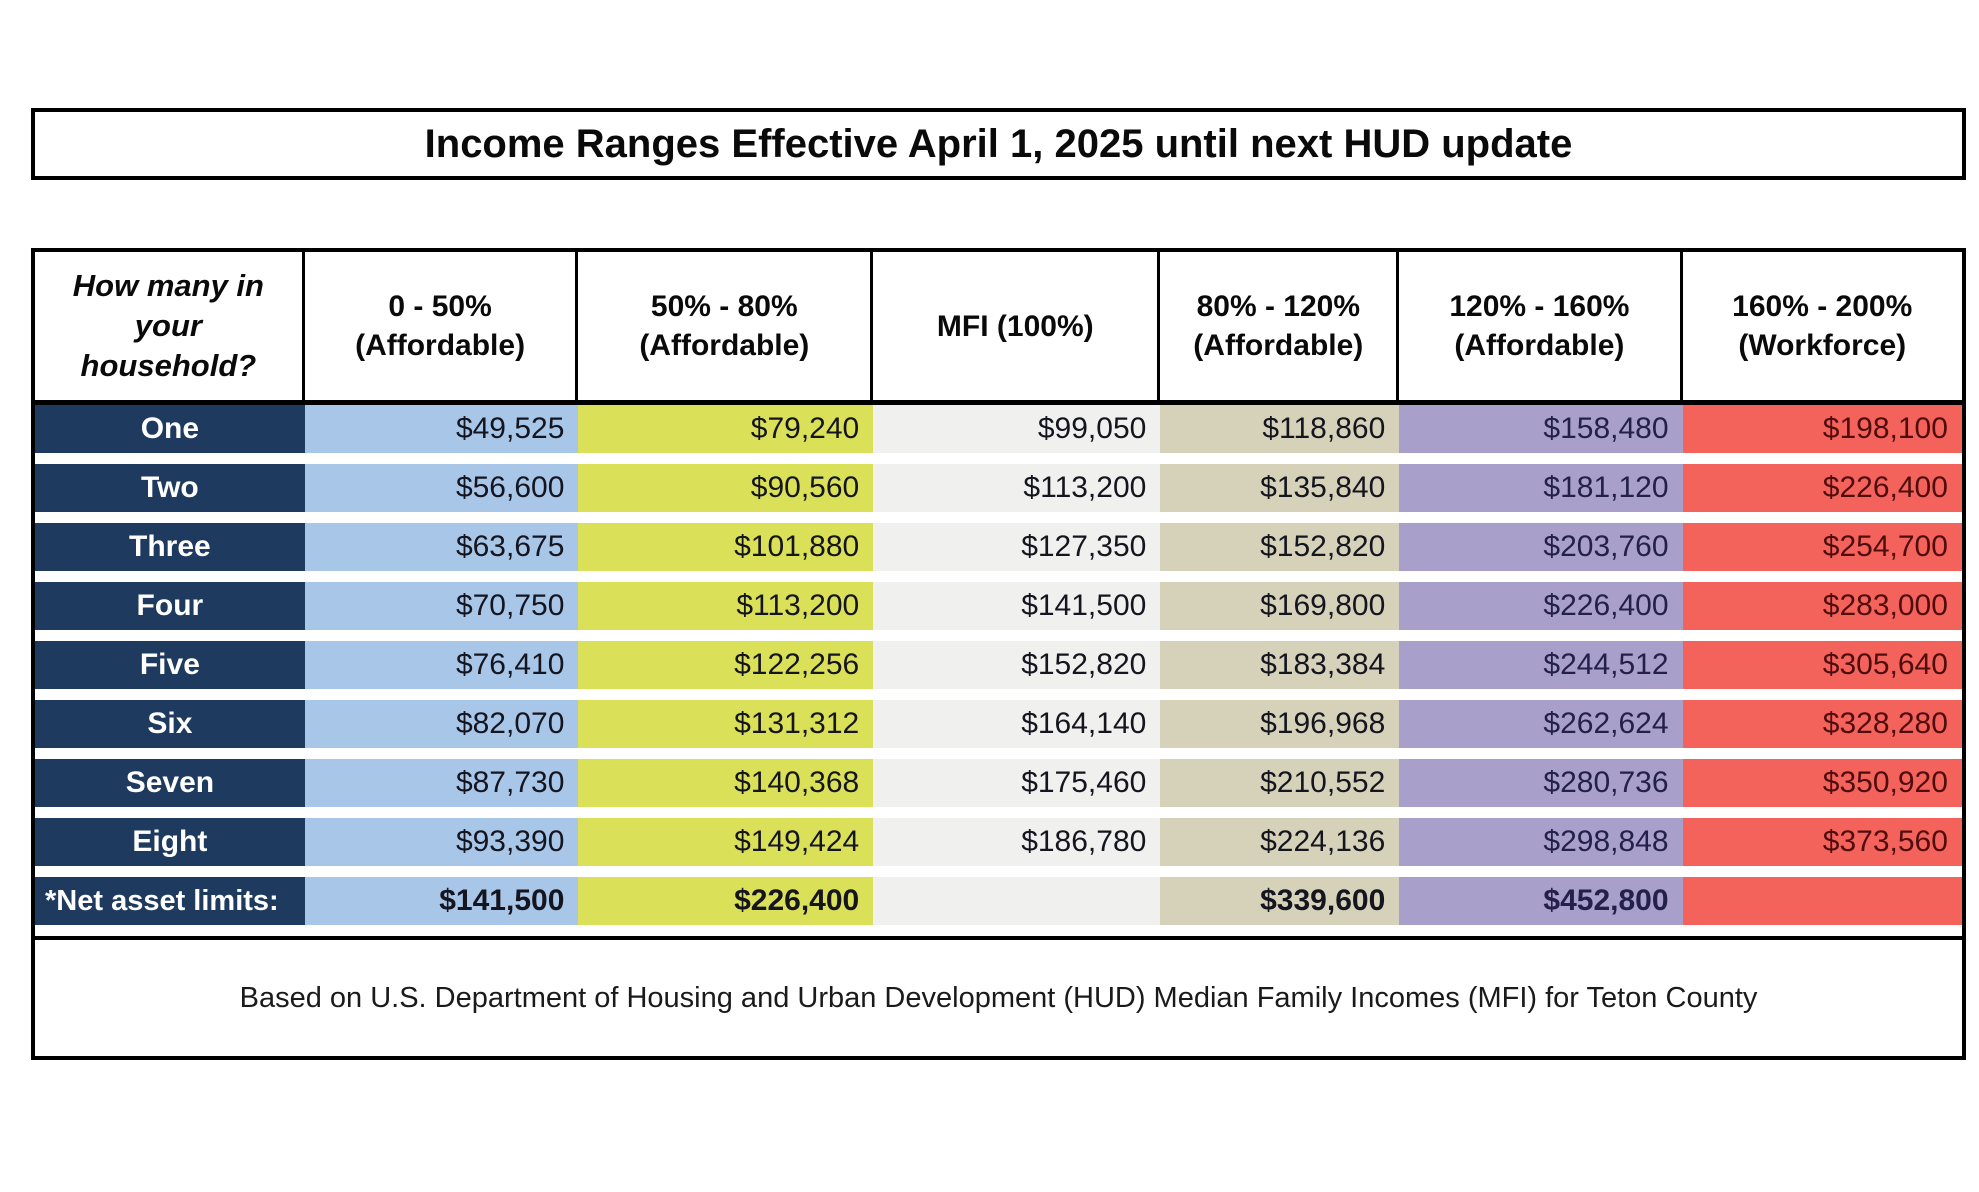 The width and height of the screenshot is (1979, 1192). What do you see at coordinates (170, 547) in the screenshot?
I see `row-label: Three` at bounding box center [170, 547].